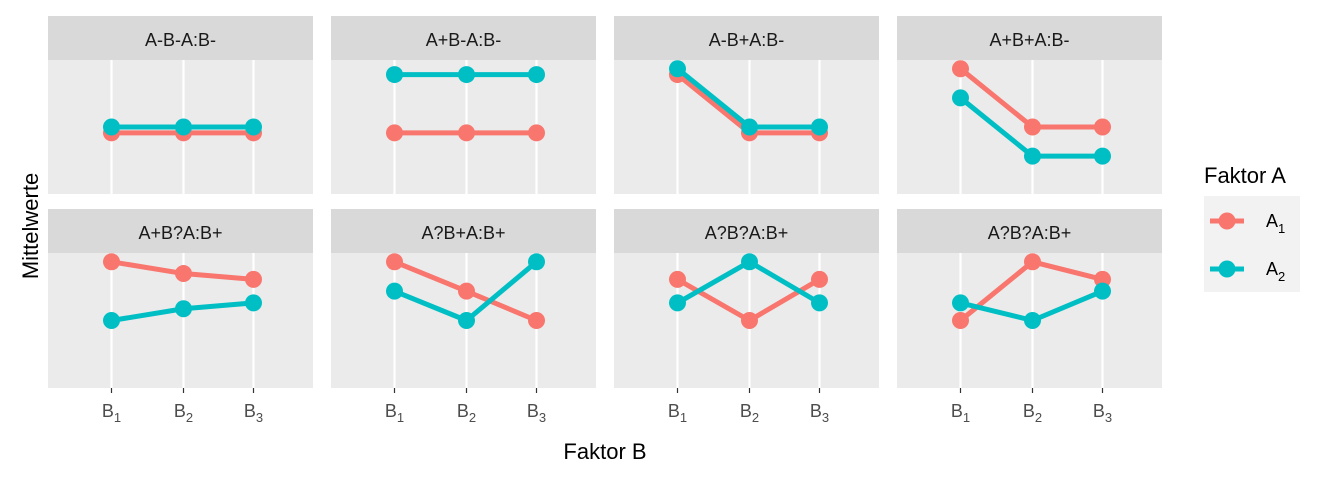 The width and height of the screenshot is (1344, 480). What do you see at coordinates (1252, 244) in the screenshot?
I see `legend-key-background` at bounding box center [1252, 244].